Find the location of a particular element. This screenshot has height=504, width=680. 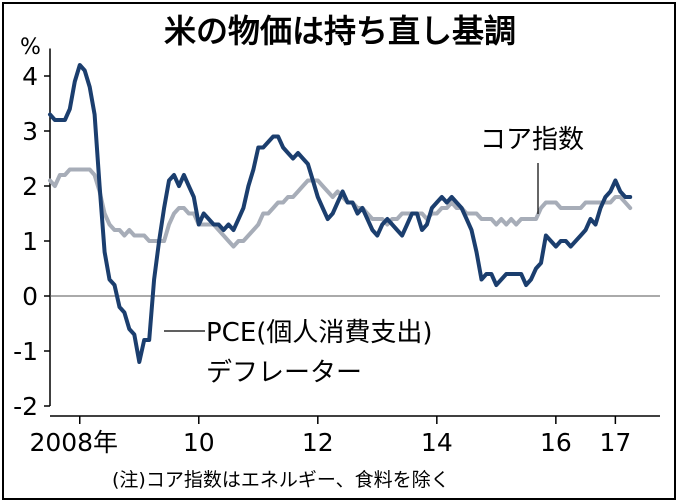

y-tick-label: -2 is located at coordinates (25, 406).